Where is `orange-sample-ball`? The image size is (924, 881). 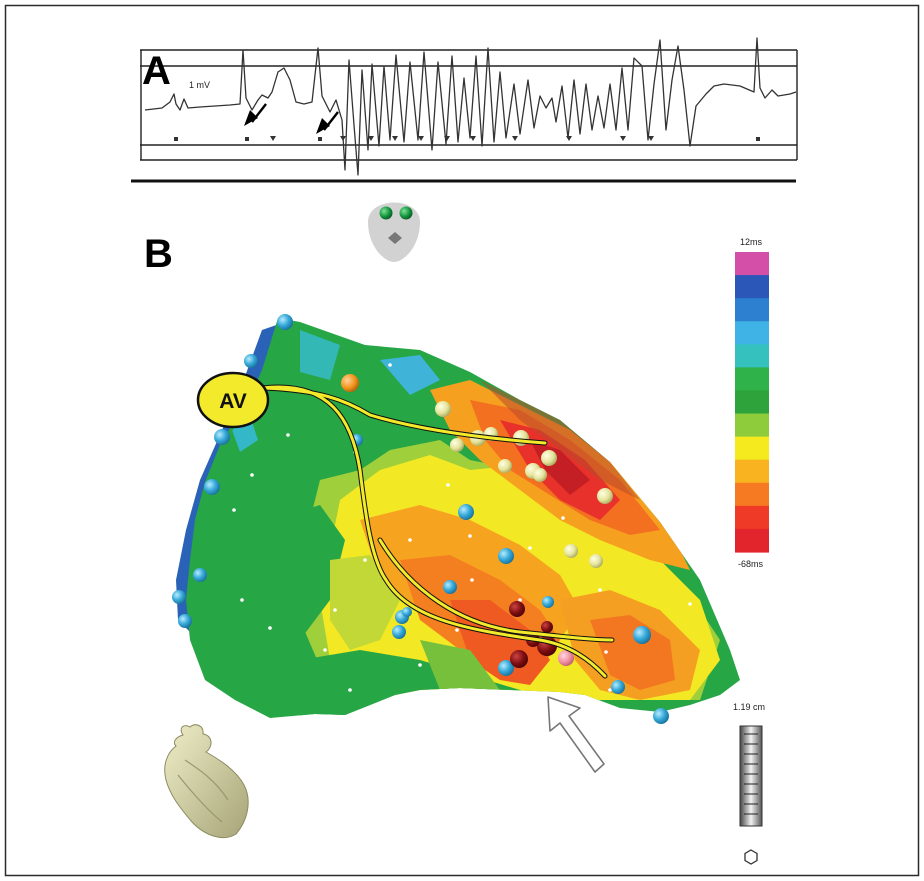
orange-sample-ball is located at coordinates (350, 383).